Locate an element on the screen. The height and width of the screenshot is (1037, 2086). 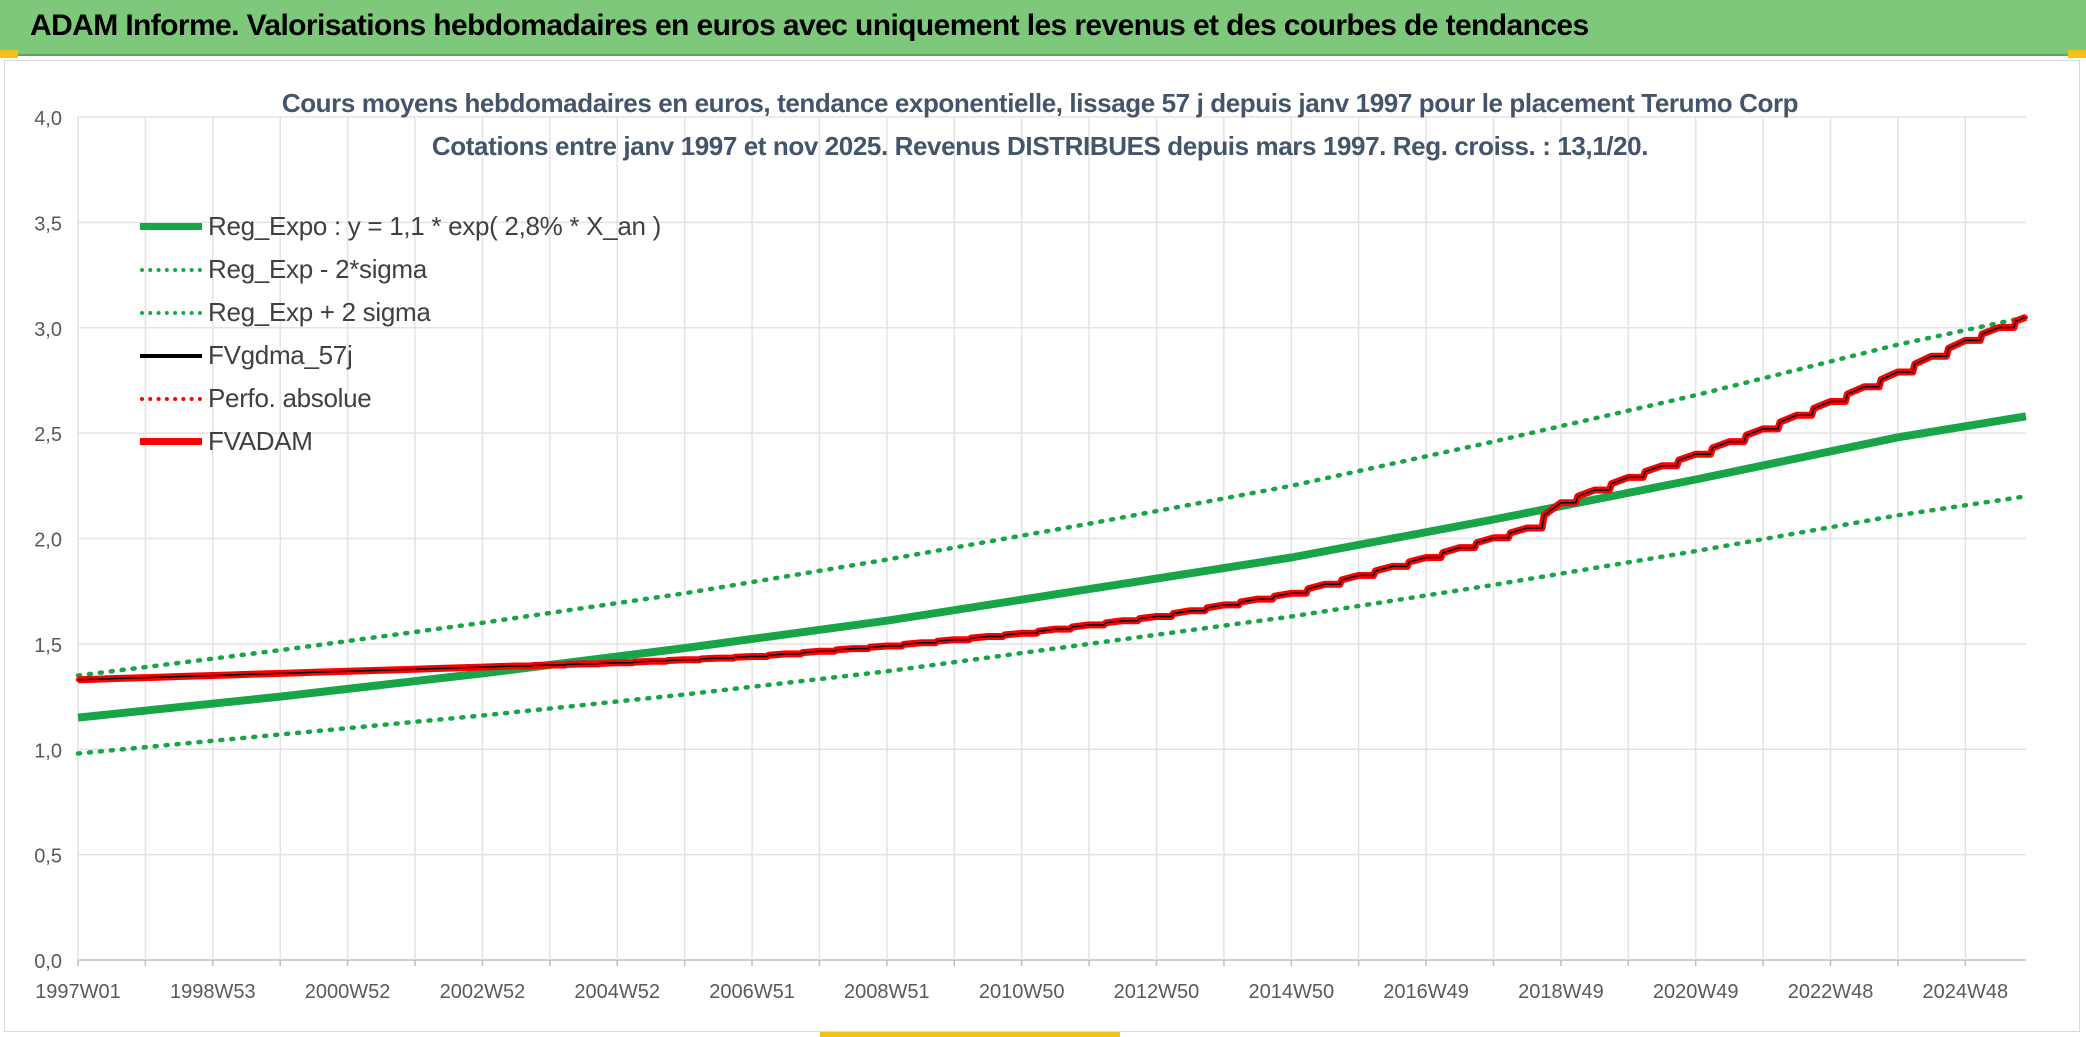
y-tick-label: 4,0 is located at coordinates (48, 119).